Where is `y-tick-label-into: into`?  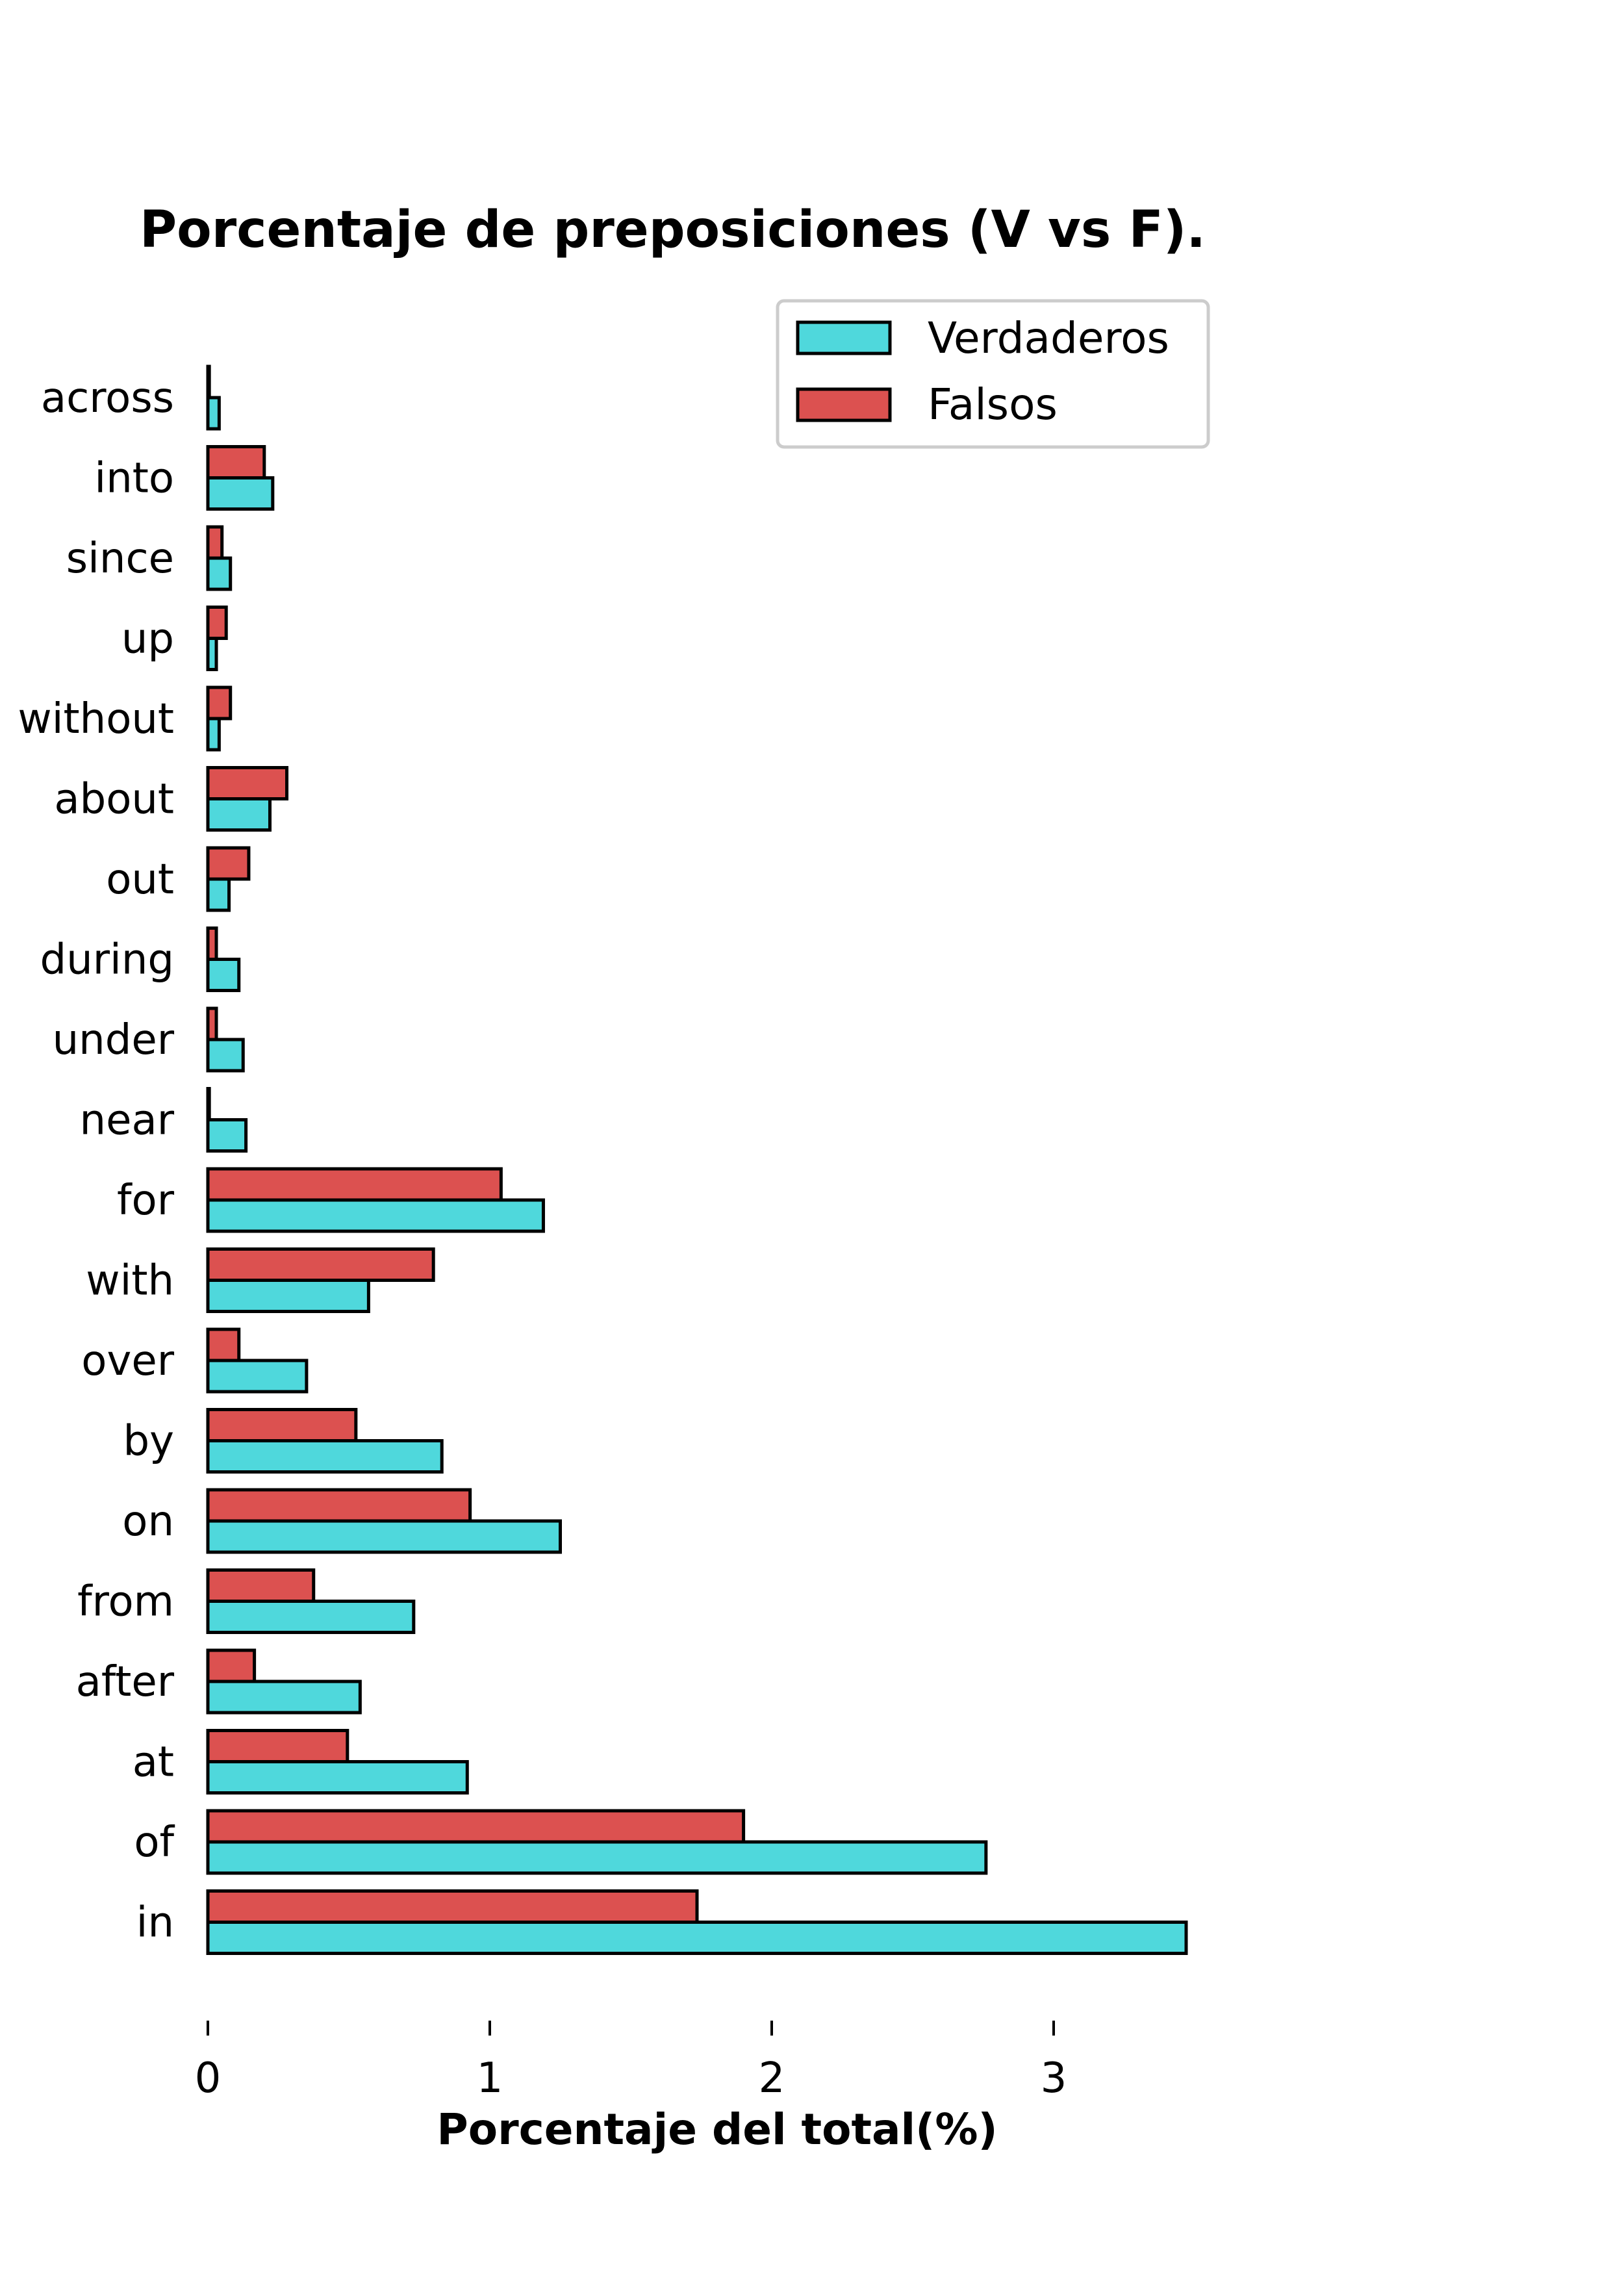 y-tick-label-into: into is located at coordinates (134, 479).